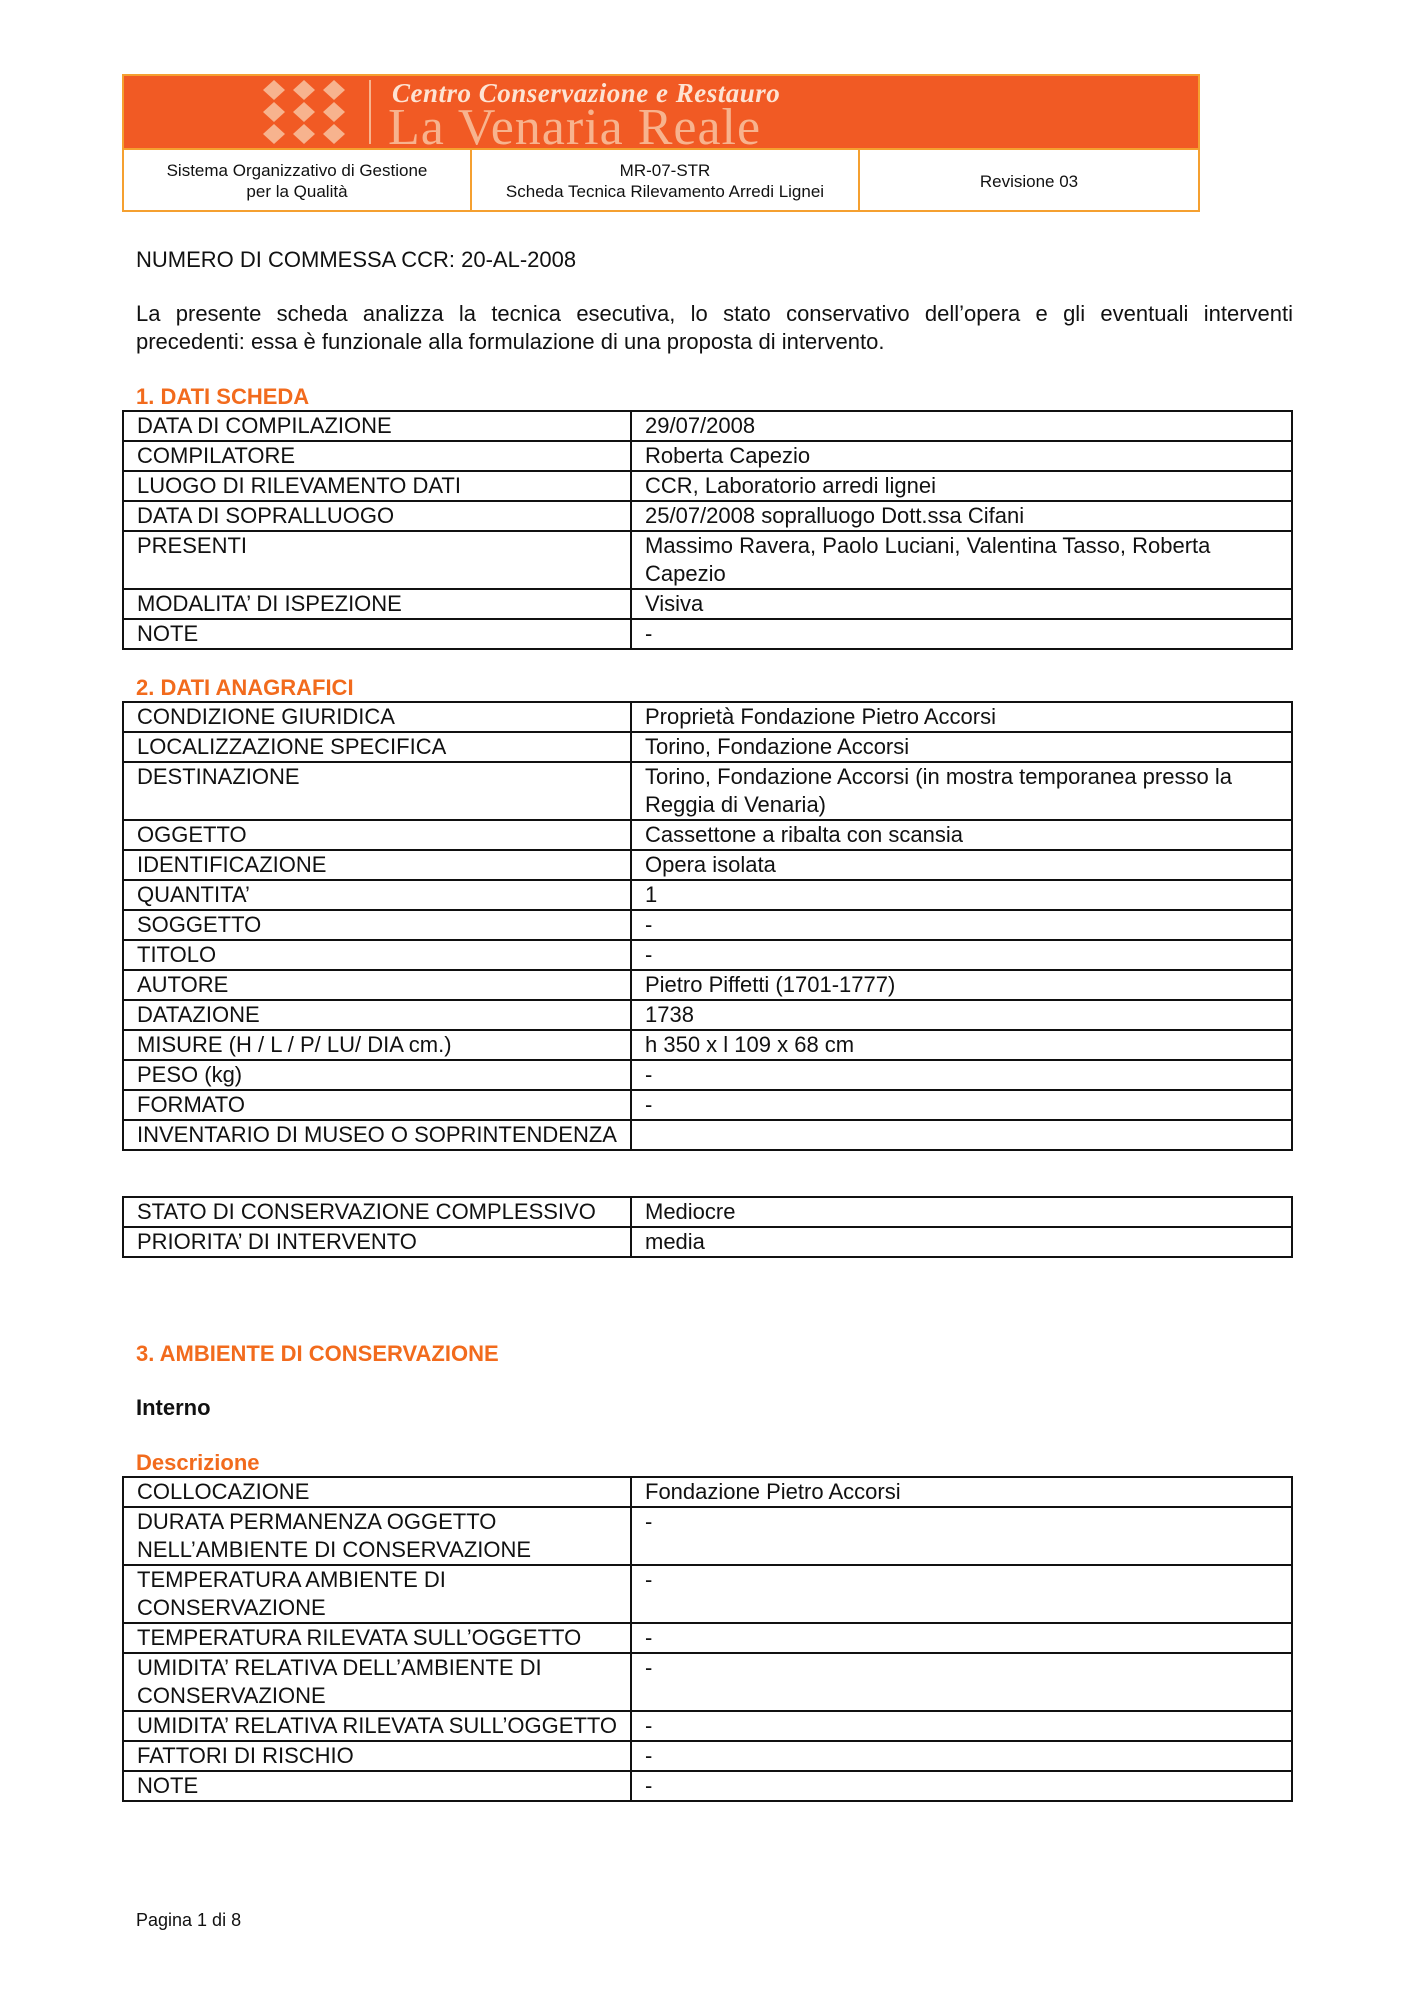 This screenshot has width=1415, height=2000. What do you see at coordinates (356, 259) in the screenshot?
I see `commessa-number: NUMERO DI COMMESSA CCR: 20-AL-2008` at bounding box center [356, 259].